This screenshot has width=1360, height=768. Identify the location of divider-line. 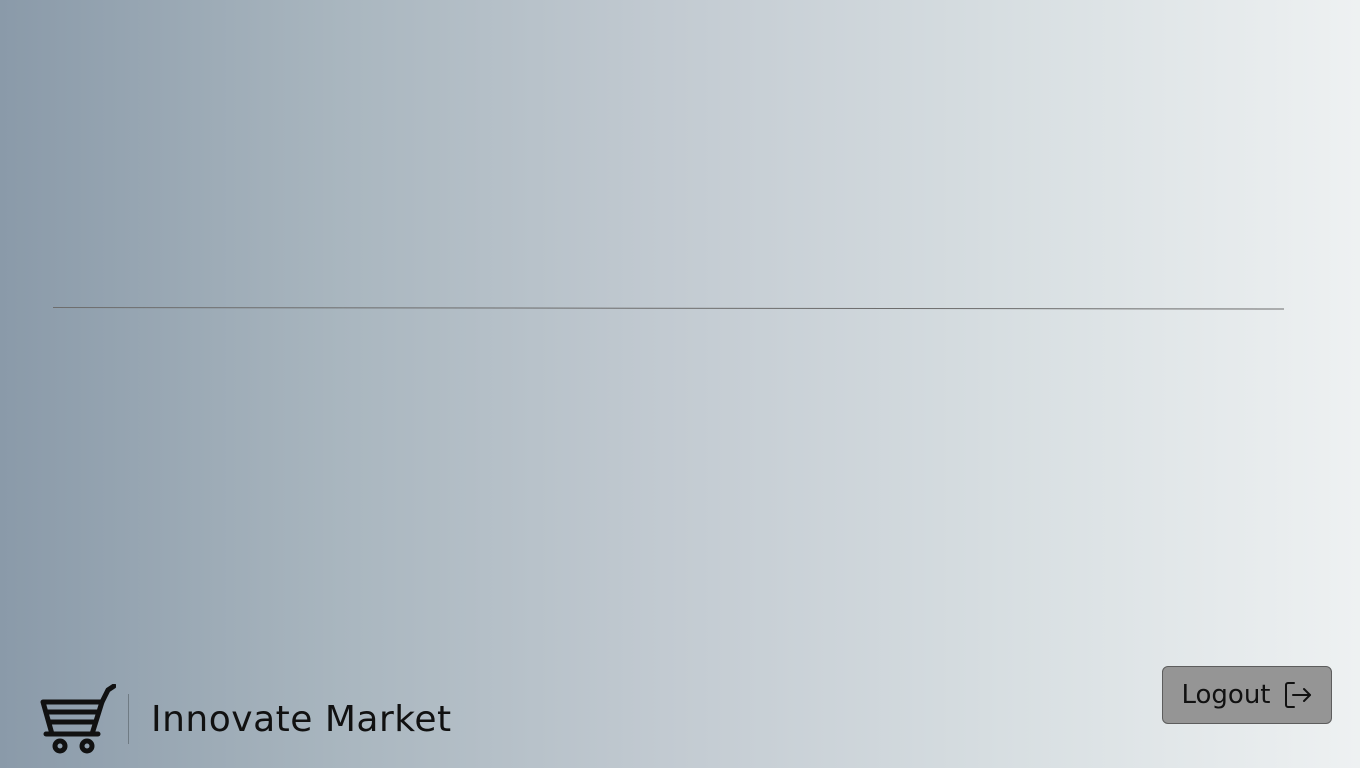
(668, 308).